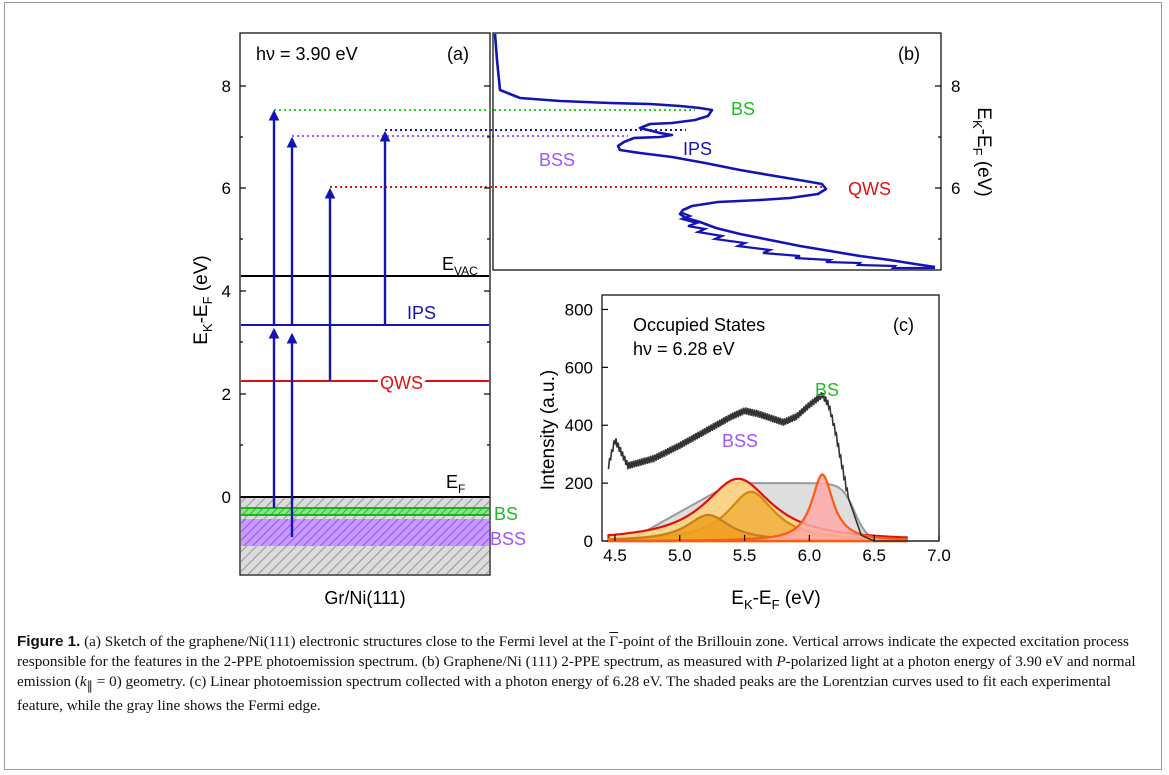 The image size is (1169, 775). I want to click on panel-c-title1: Occupied States, so click(699, 325).